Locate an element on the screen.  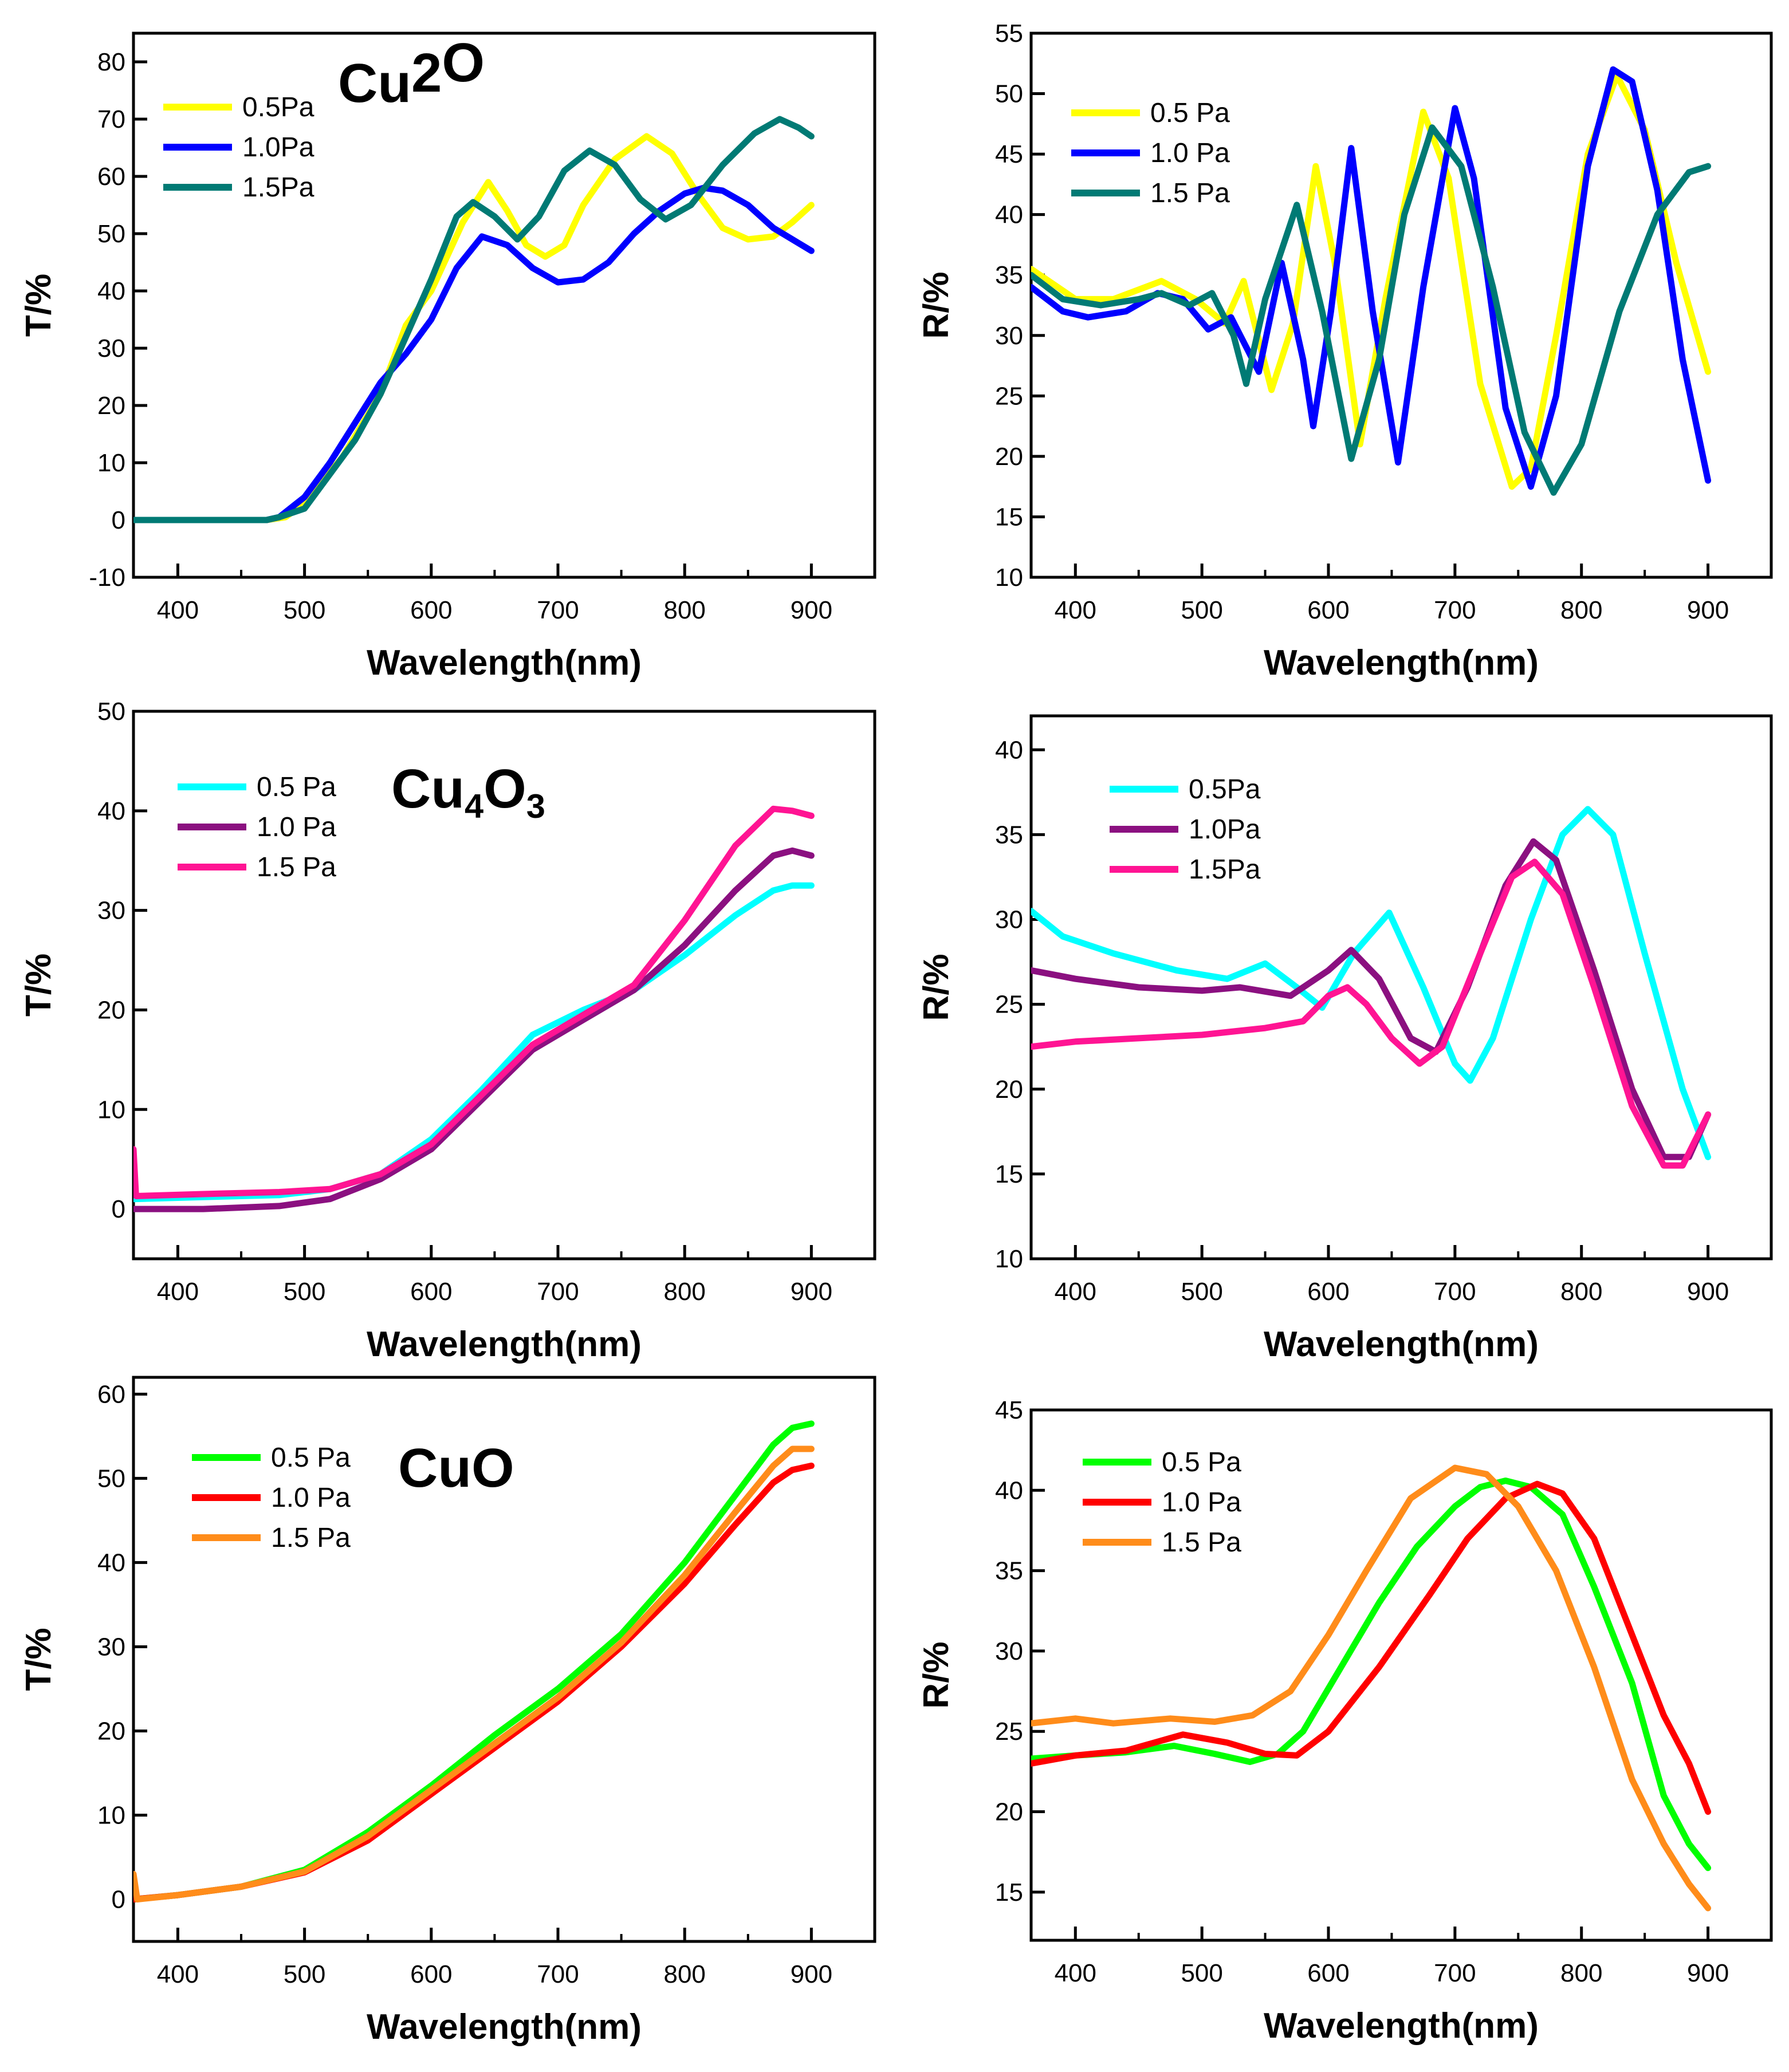
compound-label: CuO is located at coordinates (456, 1468).